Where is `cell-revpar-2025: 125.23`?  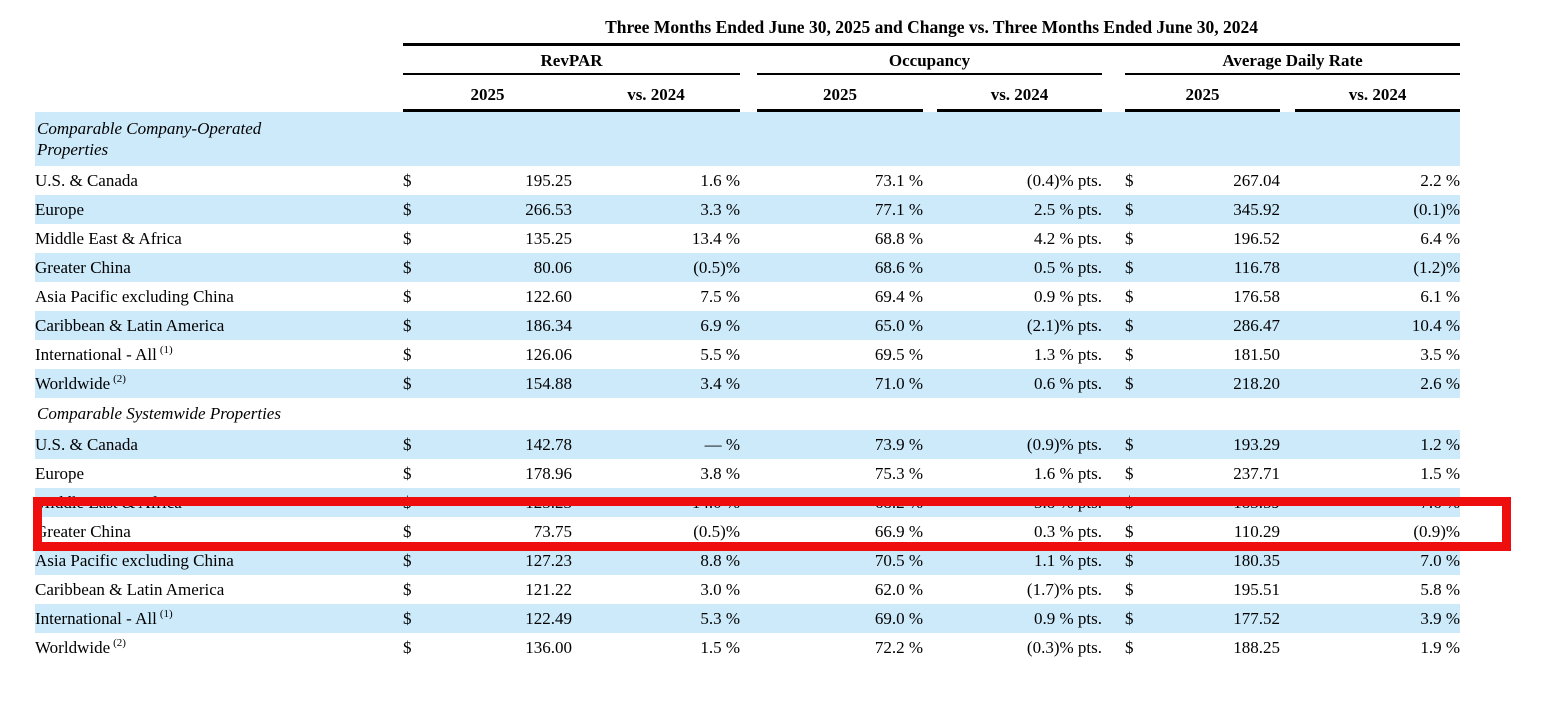 cell-revpar-2025: 125.23 is located at coordinates (500, 502).